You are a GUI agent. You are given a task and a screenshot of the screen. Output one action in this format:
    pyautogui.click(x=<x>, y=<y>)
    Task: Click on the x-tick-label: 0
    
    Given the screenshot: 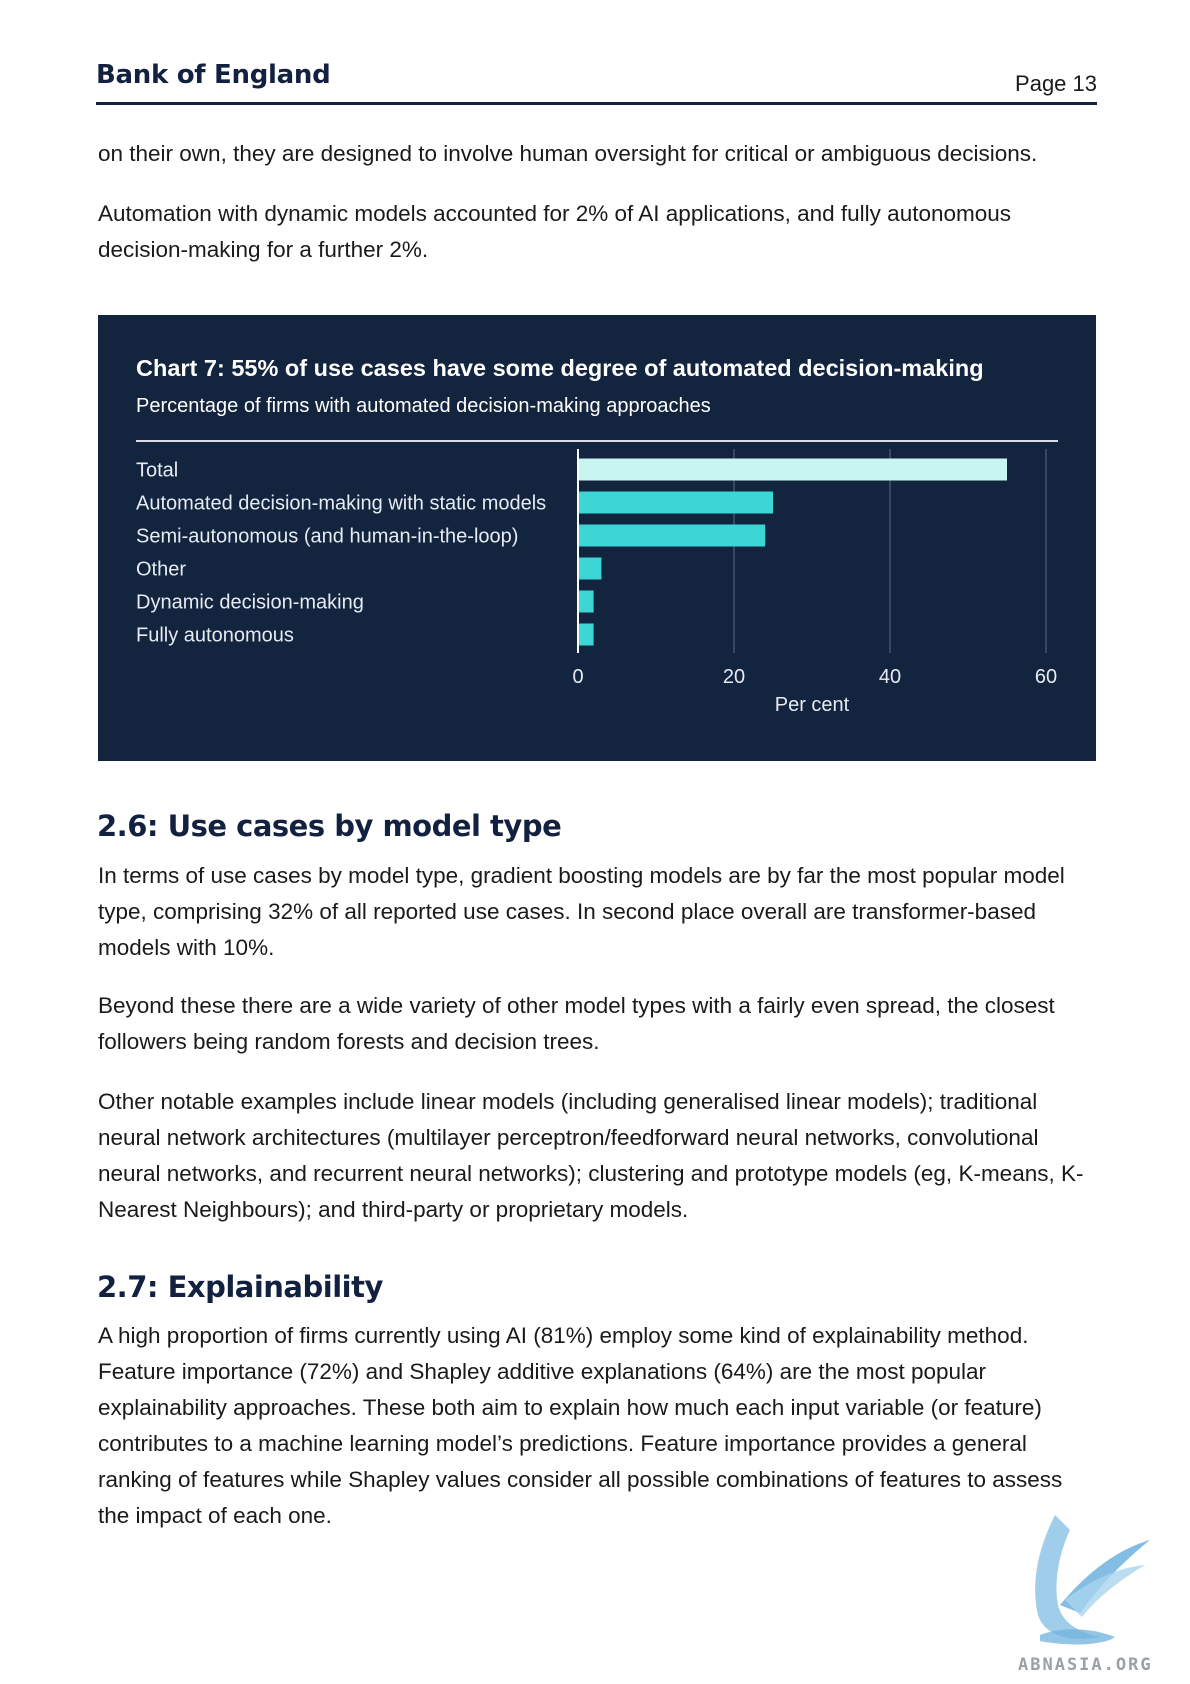 What is the action you would take?
    pyautogui.click(x=577, y=677)
    